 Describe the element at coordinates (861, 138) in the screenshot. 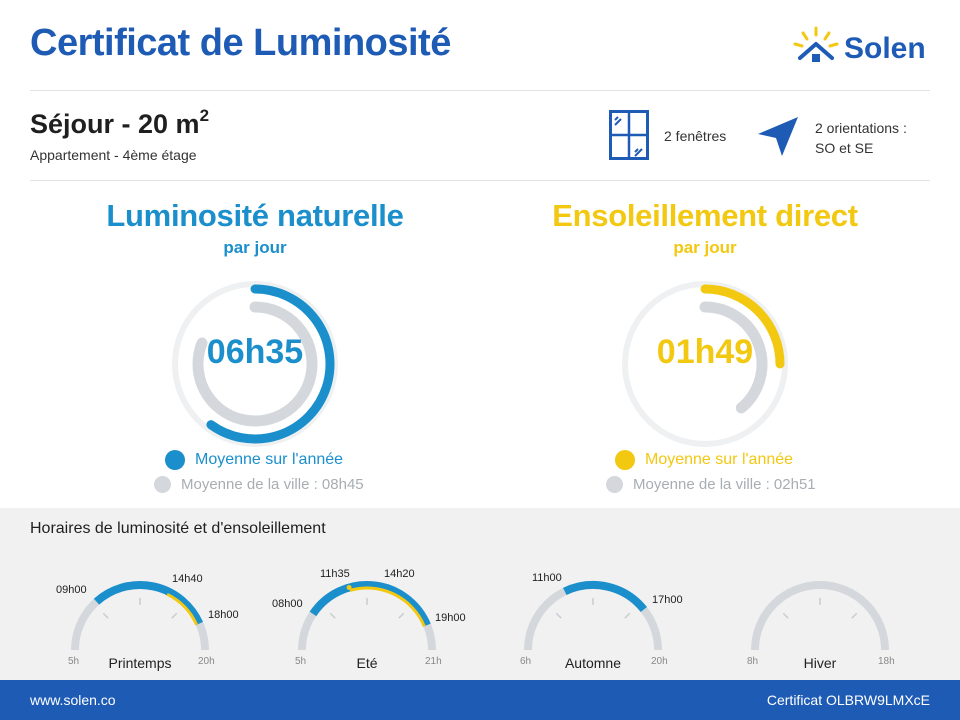

I see `orientation-info: 2 orientations : SO et SE` at that location.